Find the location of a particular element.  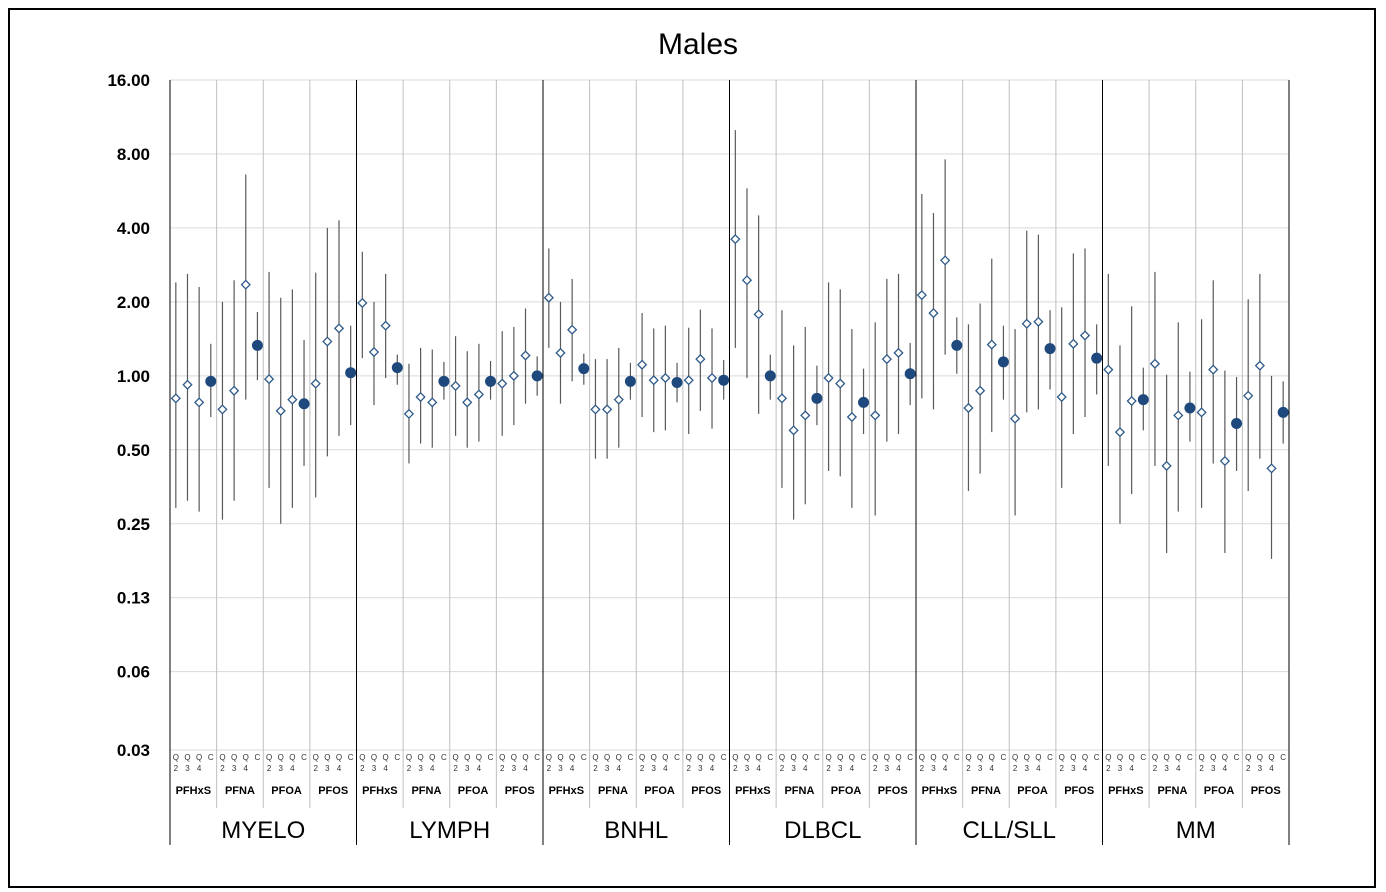

group-label: LYMPH is located at coordinates (449, 830).